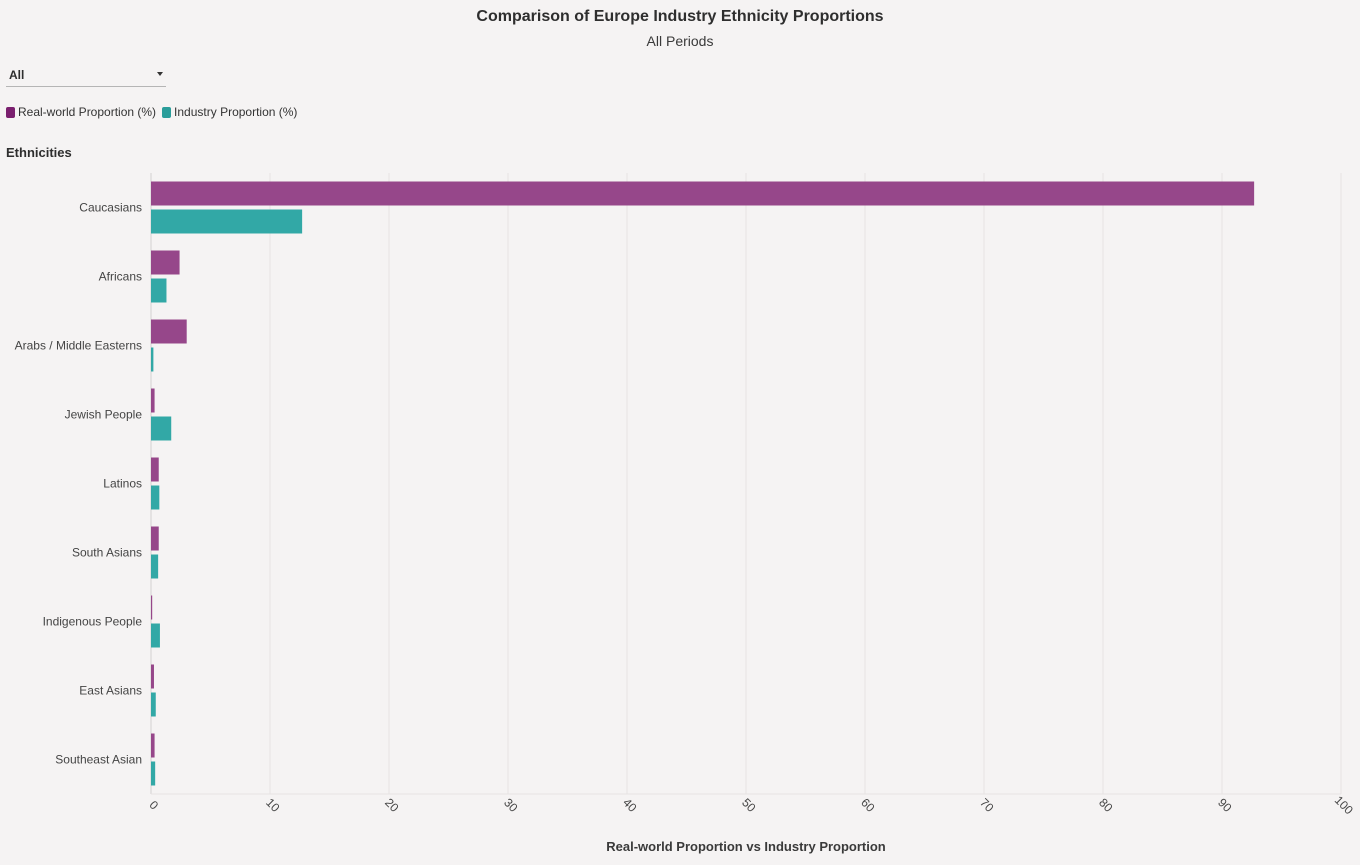  I want to click on x-tick-label: 10, so click(273, 805).